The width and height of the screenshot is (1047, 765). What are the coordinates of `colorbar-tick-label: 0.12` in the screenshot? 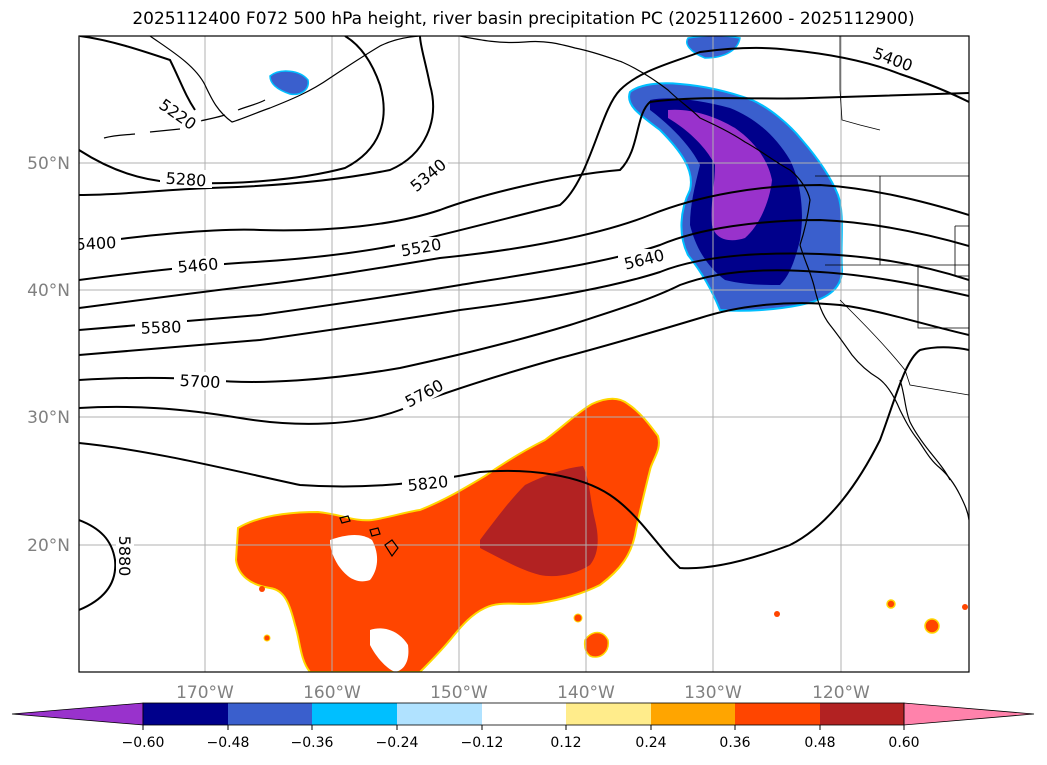 It's located at (565, 743).